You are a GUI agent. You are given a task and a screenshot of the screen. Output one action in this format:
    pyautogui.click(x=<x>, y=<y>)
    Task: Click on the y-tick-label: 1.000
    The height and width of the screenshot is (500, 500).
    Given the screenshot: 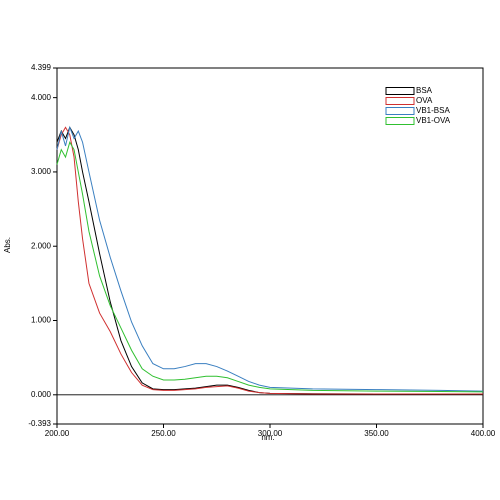 What is the action you would take?
    pyautogui.click(x=41, y=320)
    